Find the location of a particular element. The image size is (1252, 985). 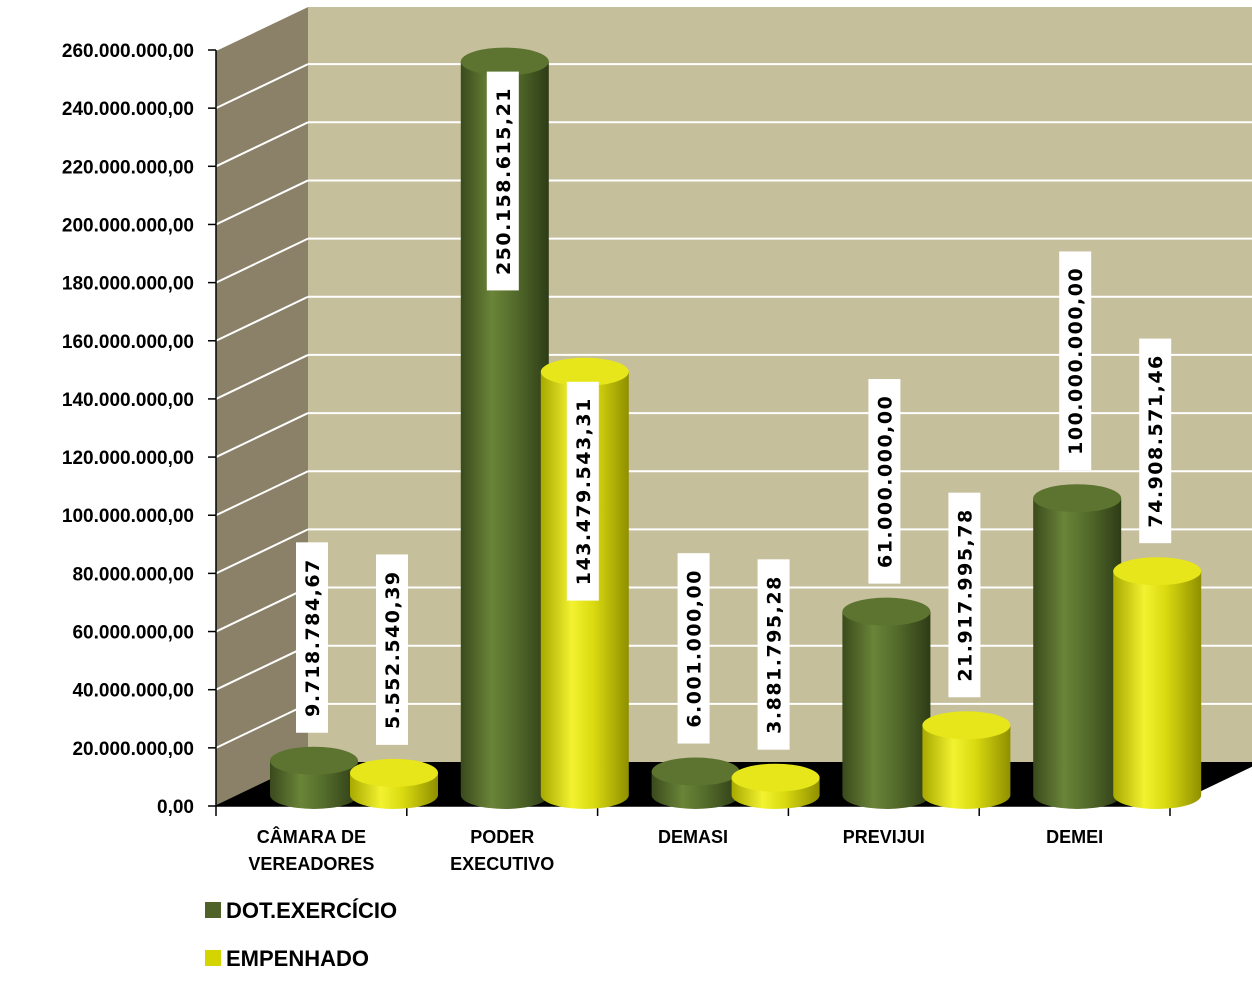

data-label-text: 21.917.995,78 is located at coordinates (965, 594).